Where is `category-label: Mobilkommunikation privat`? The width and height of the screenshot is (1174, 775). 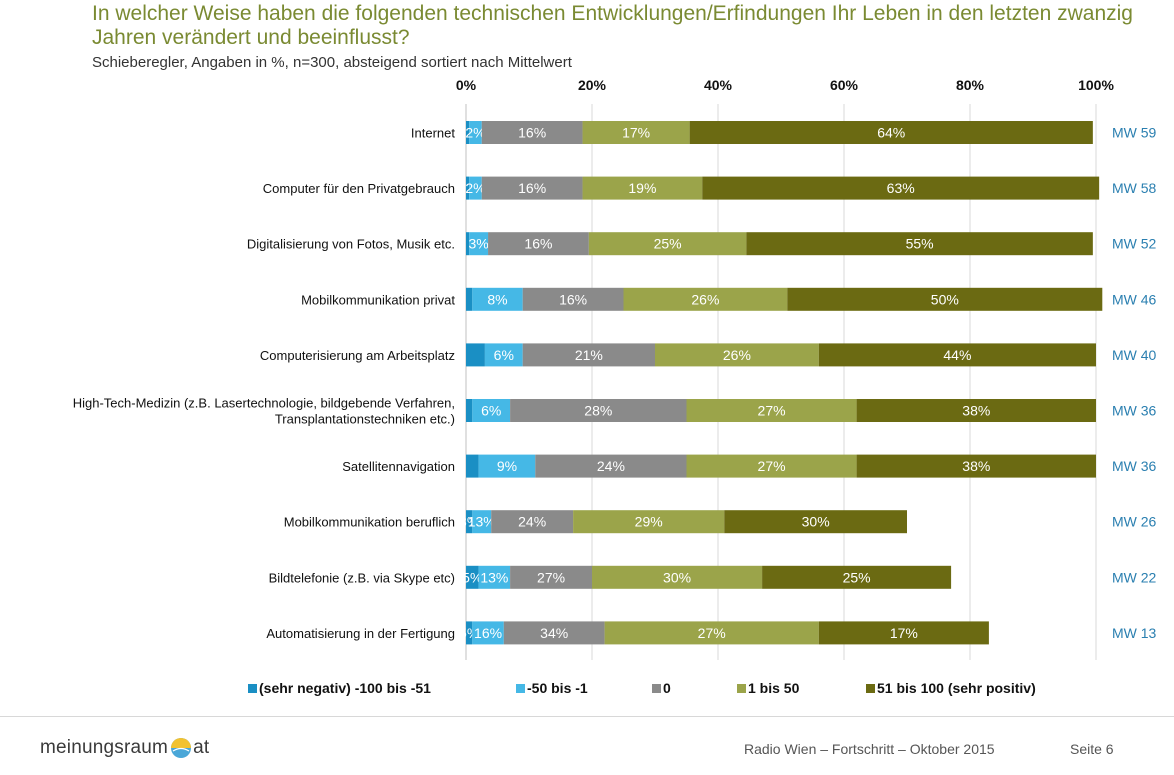
category-label: Mobilkommunikation privat is located at coordinates (378, 299).